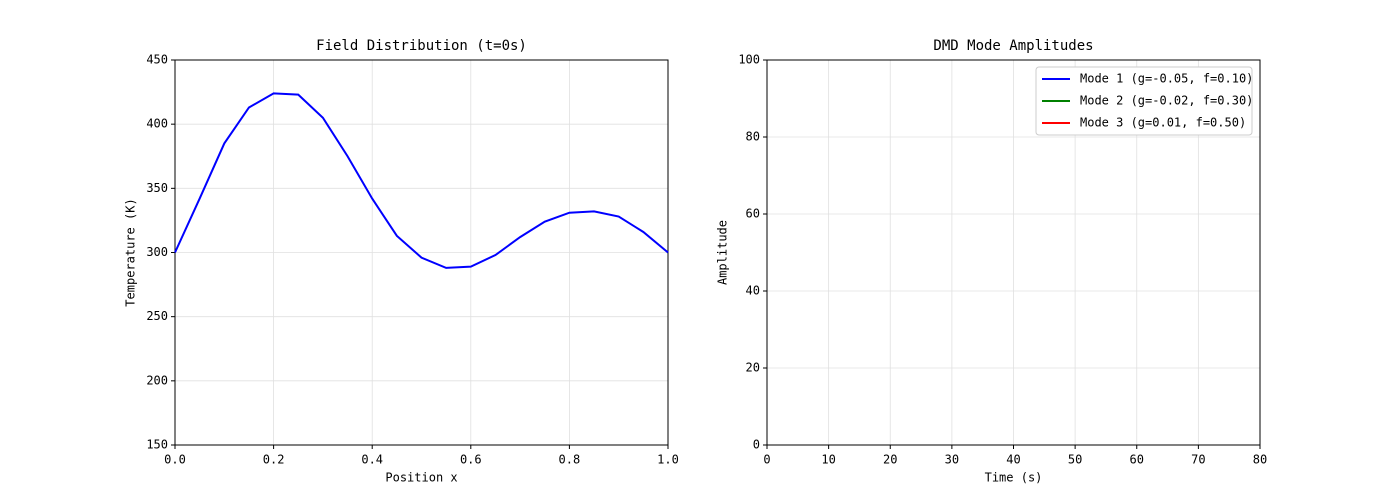  What do you see at coordinates (1013, 460) in the screenshot?
I see `x-tick-label: 40` at bounding box center [1013, 460].